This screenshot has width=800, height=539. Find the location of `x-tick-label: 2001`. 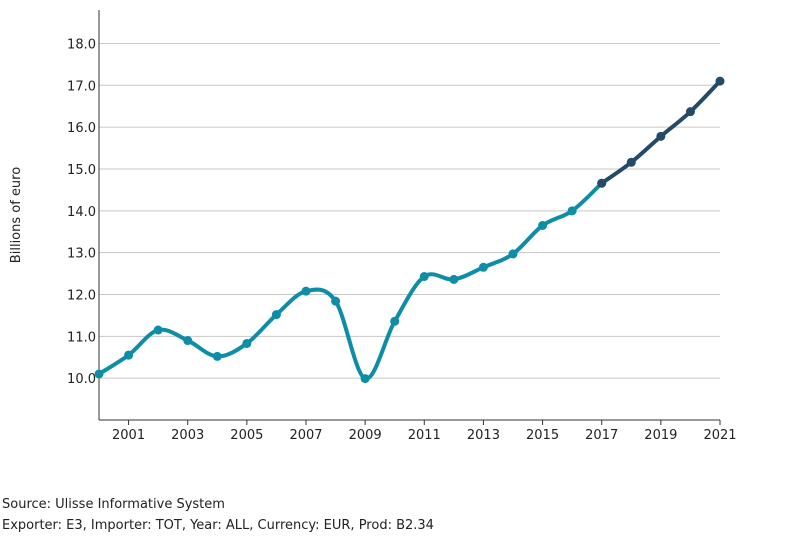

x-tick-label: 2001 is located at coordinates (128, 435).